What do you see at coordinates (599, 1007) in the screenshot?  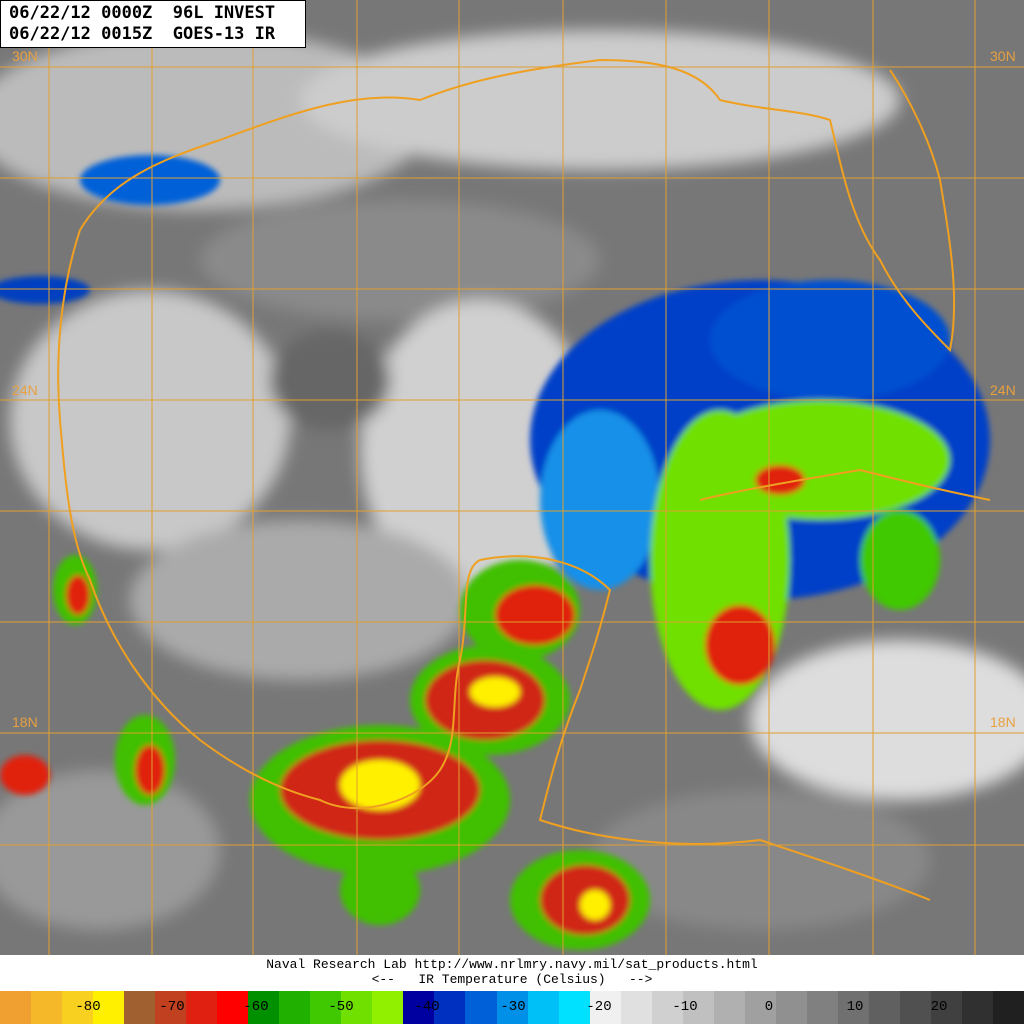 I see `colorbar-label: -20` at bounding box center [599, 1007].